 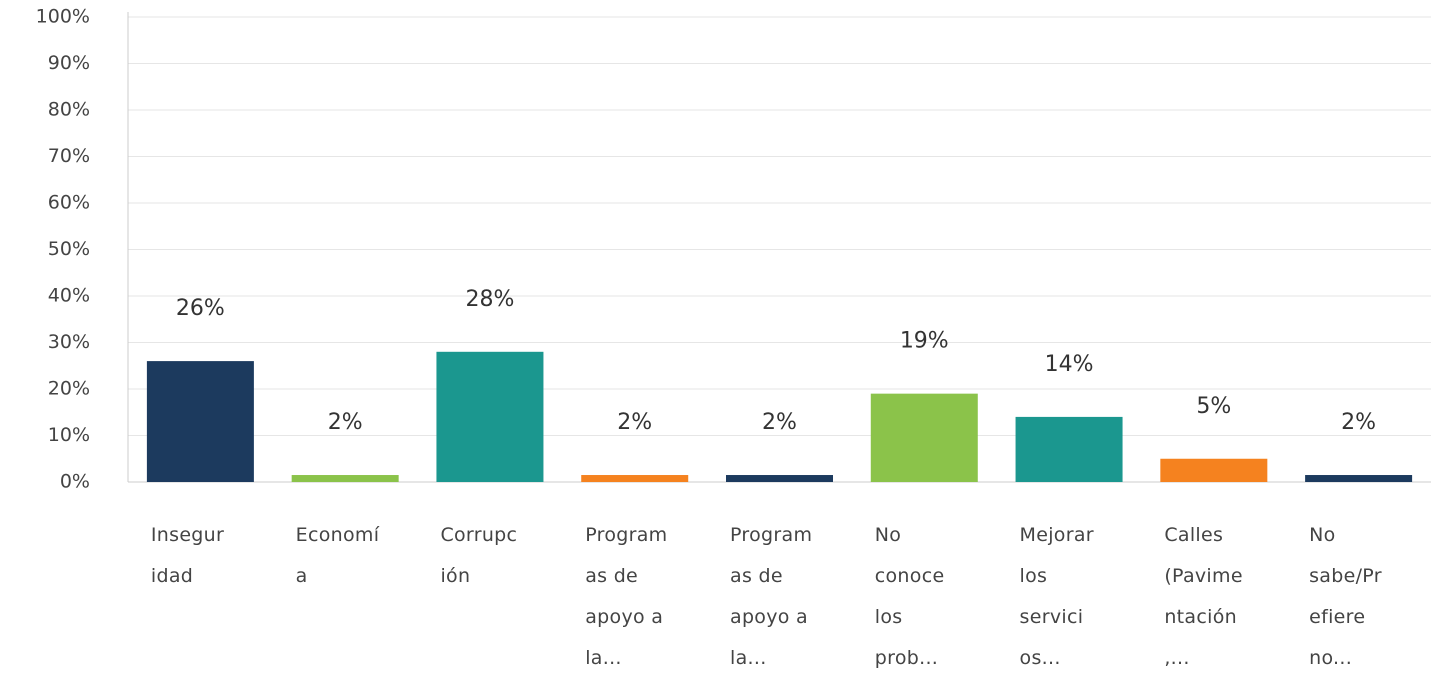 What do you see at coordinates (69, 203) in the screenshot?
I see `y-tick-label: 60%` at bounding box center [69, 203].